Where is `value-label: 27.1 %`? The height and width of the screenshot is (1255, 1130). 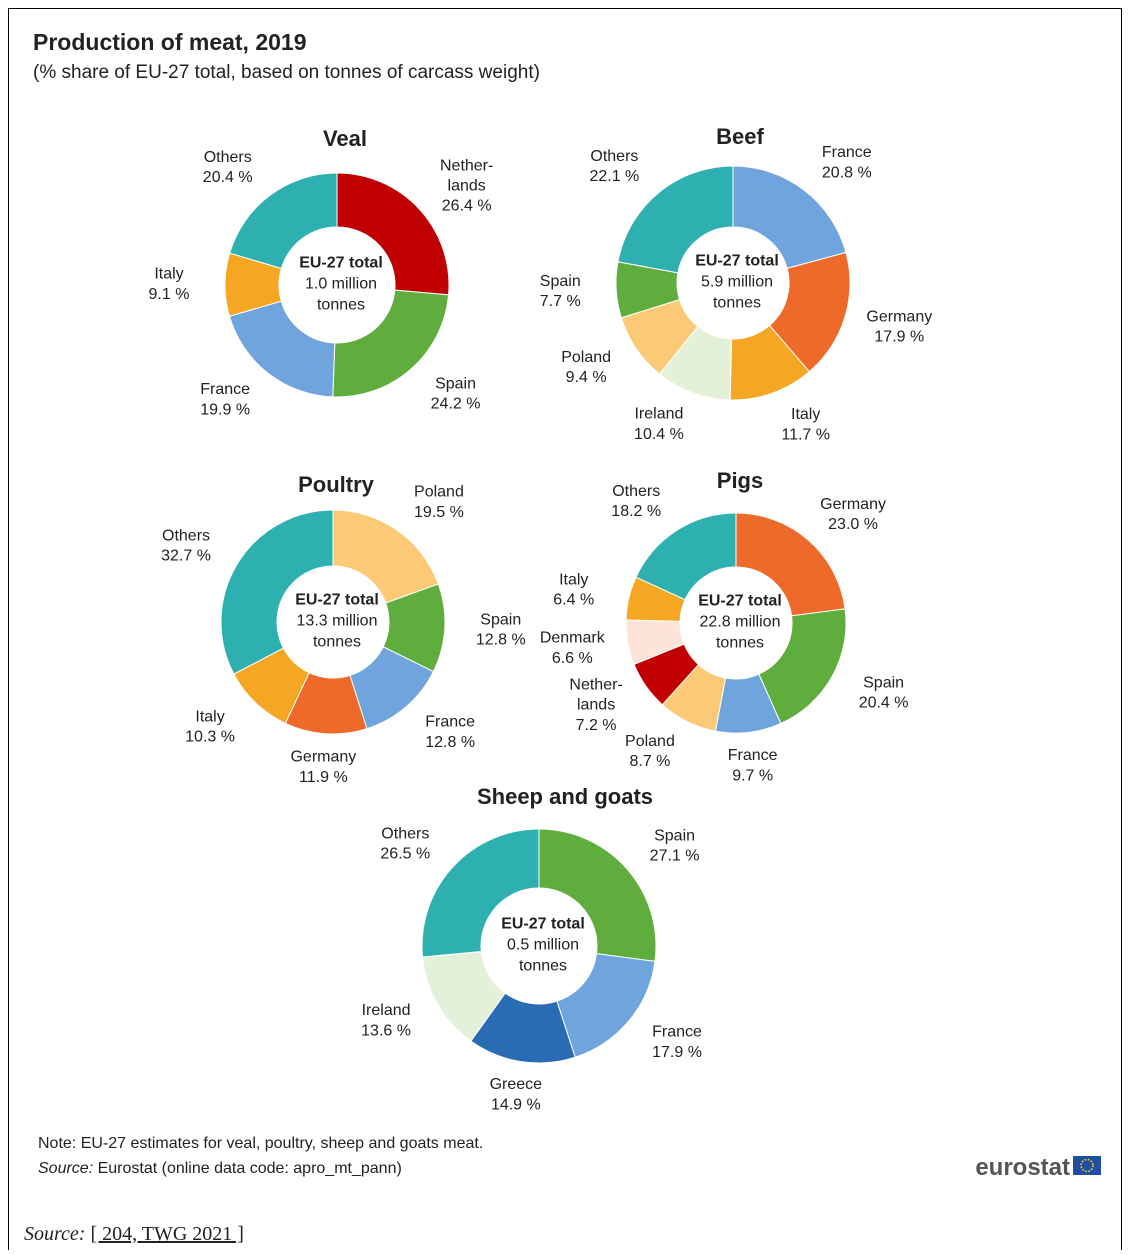 value-label: 27.1 % is located at coordinates (675, 856).